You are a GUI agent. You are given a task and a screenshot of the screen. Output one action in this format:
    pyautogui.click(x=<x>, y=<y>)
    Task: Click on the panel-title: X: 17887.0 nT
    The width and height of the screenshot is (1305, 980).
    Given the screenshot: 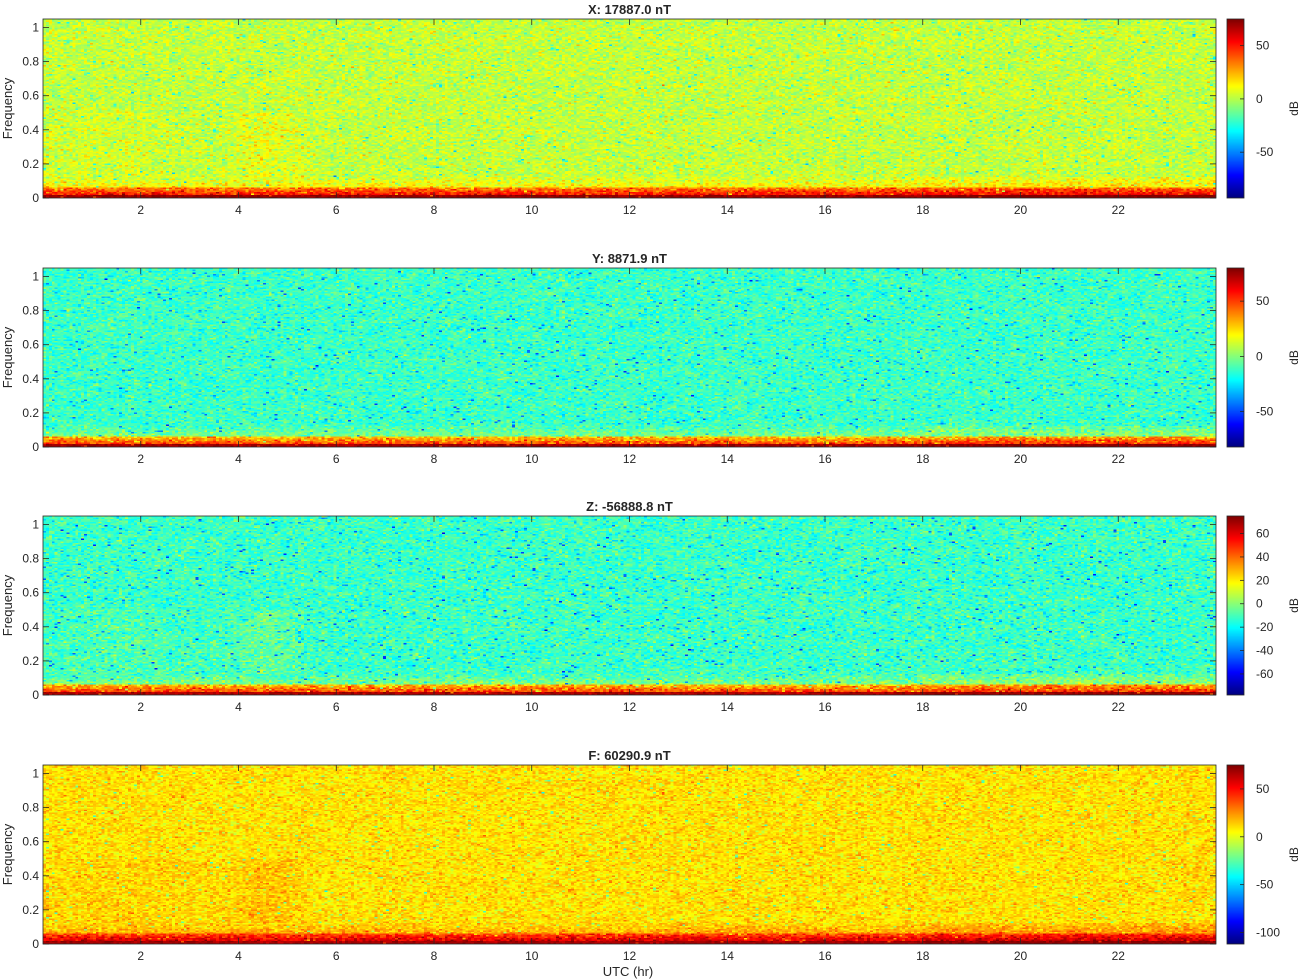 What is the action you would take?
    pyautogui.click(x=629, y=9)
    